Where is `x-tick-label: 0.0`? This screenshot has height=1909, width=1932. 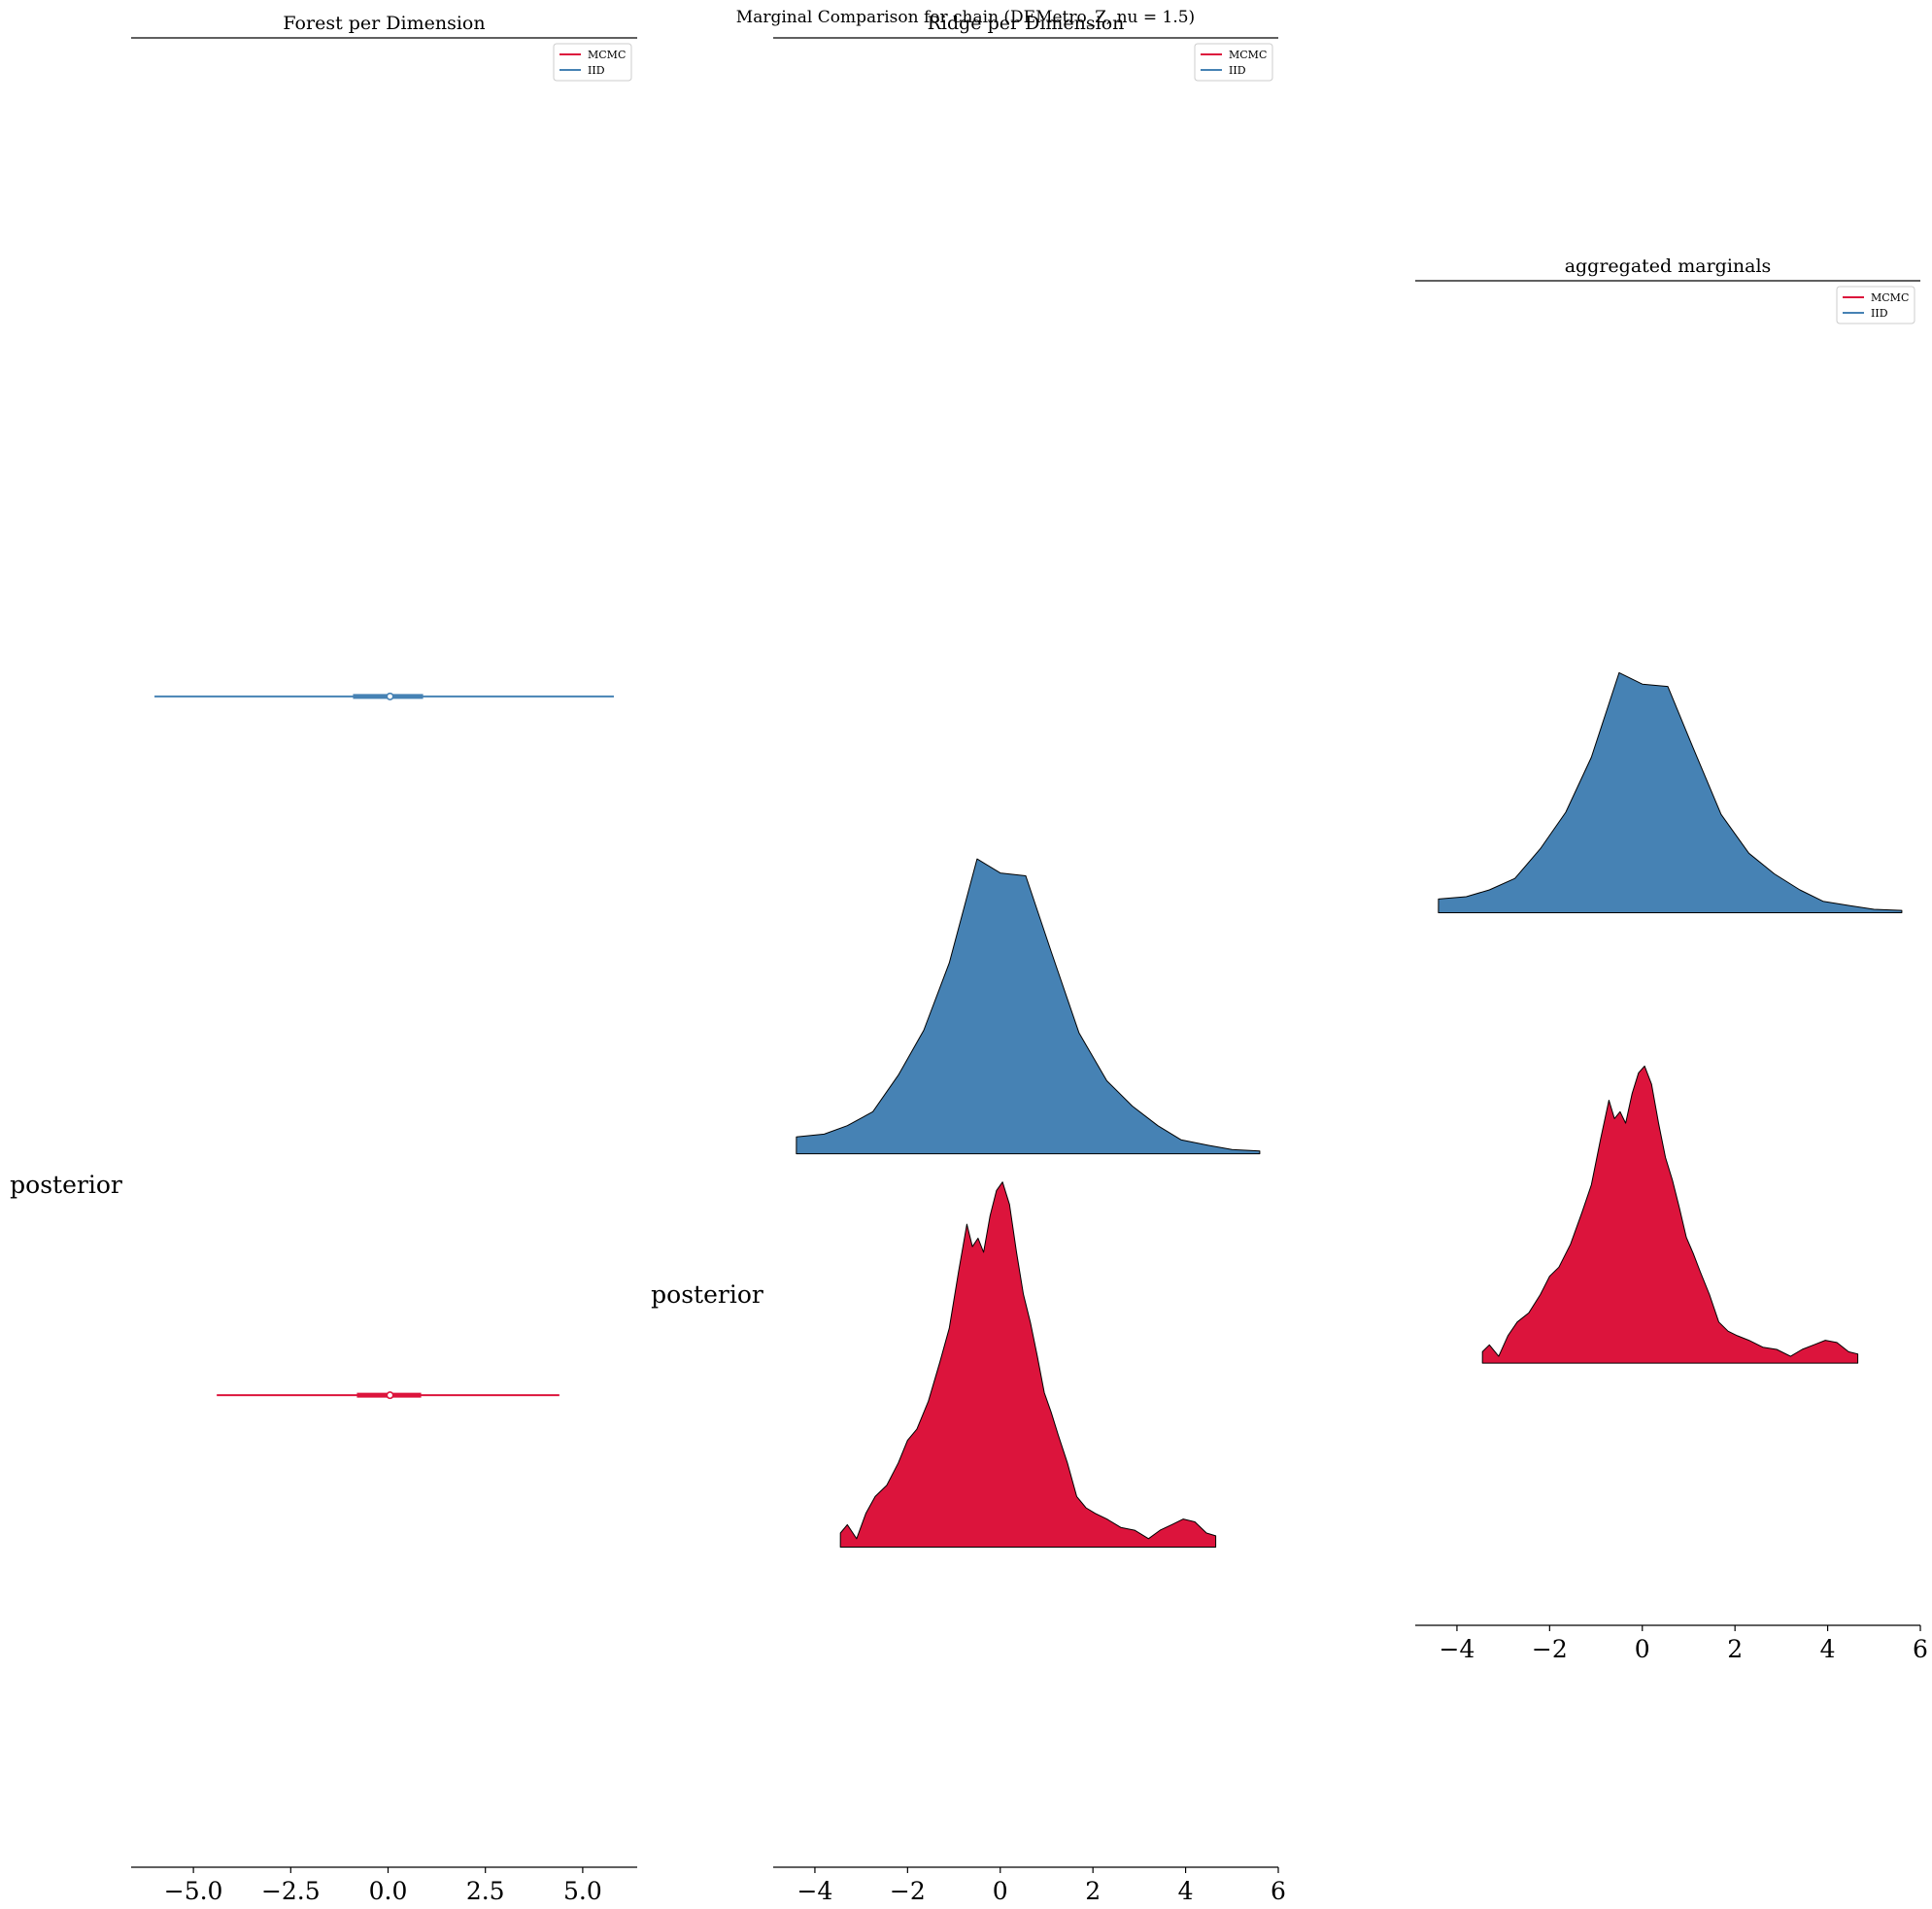
x-tick-label: 0.0 is located at coordinates (388, 1891).